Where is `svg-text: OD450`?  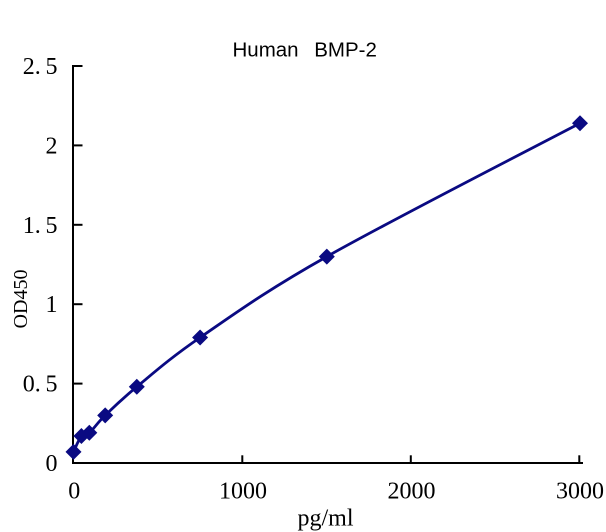
svg-text: OD450 is located at coordinates (21, 299).